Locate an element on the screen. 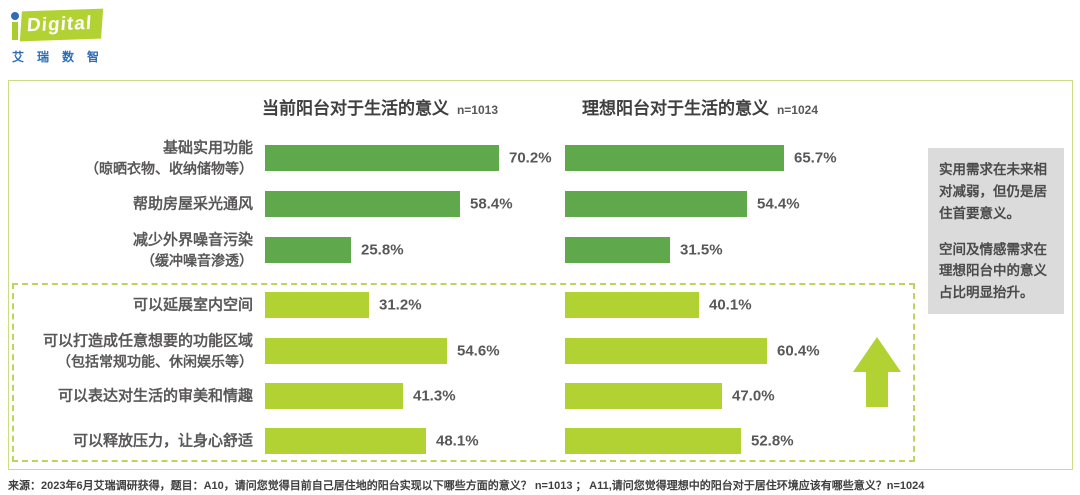 The image size is (1080, 495). bar-value: 70.2% is located at coordinates (530, 158).